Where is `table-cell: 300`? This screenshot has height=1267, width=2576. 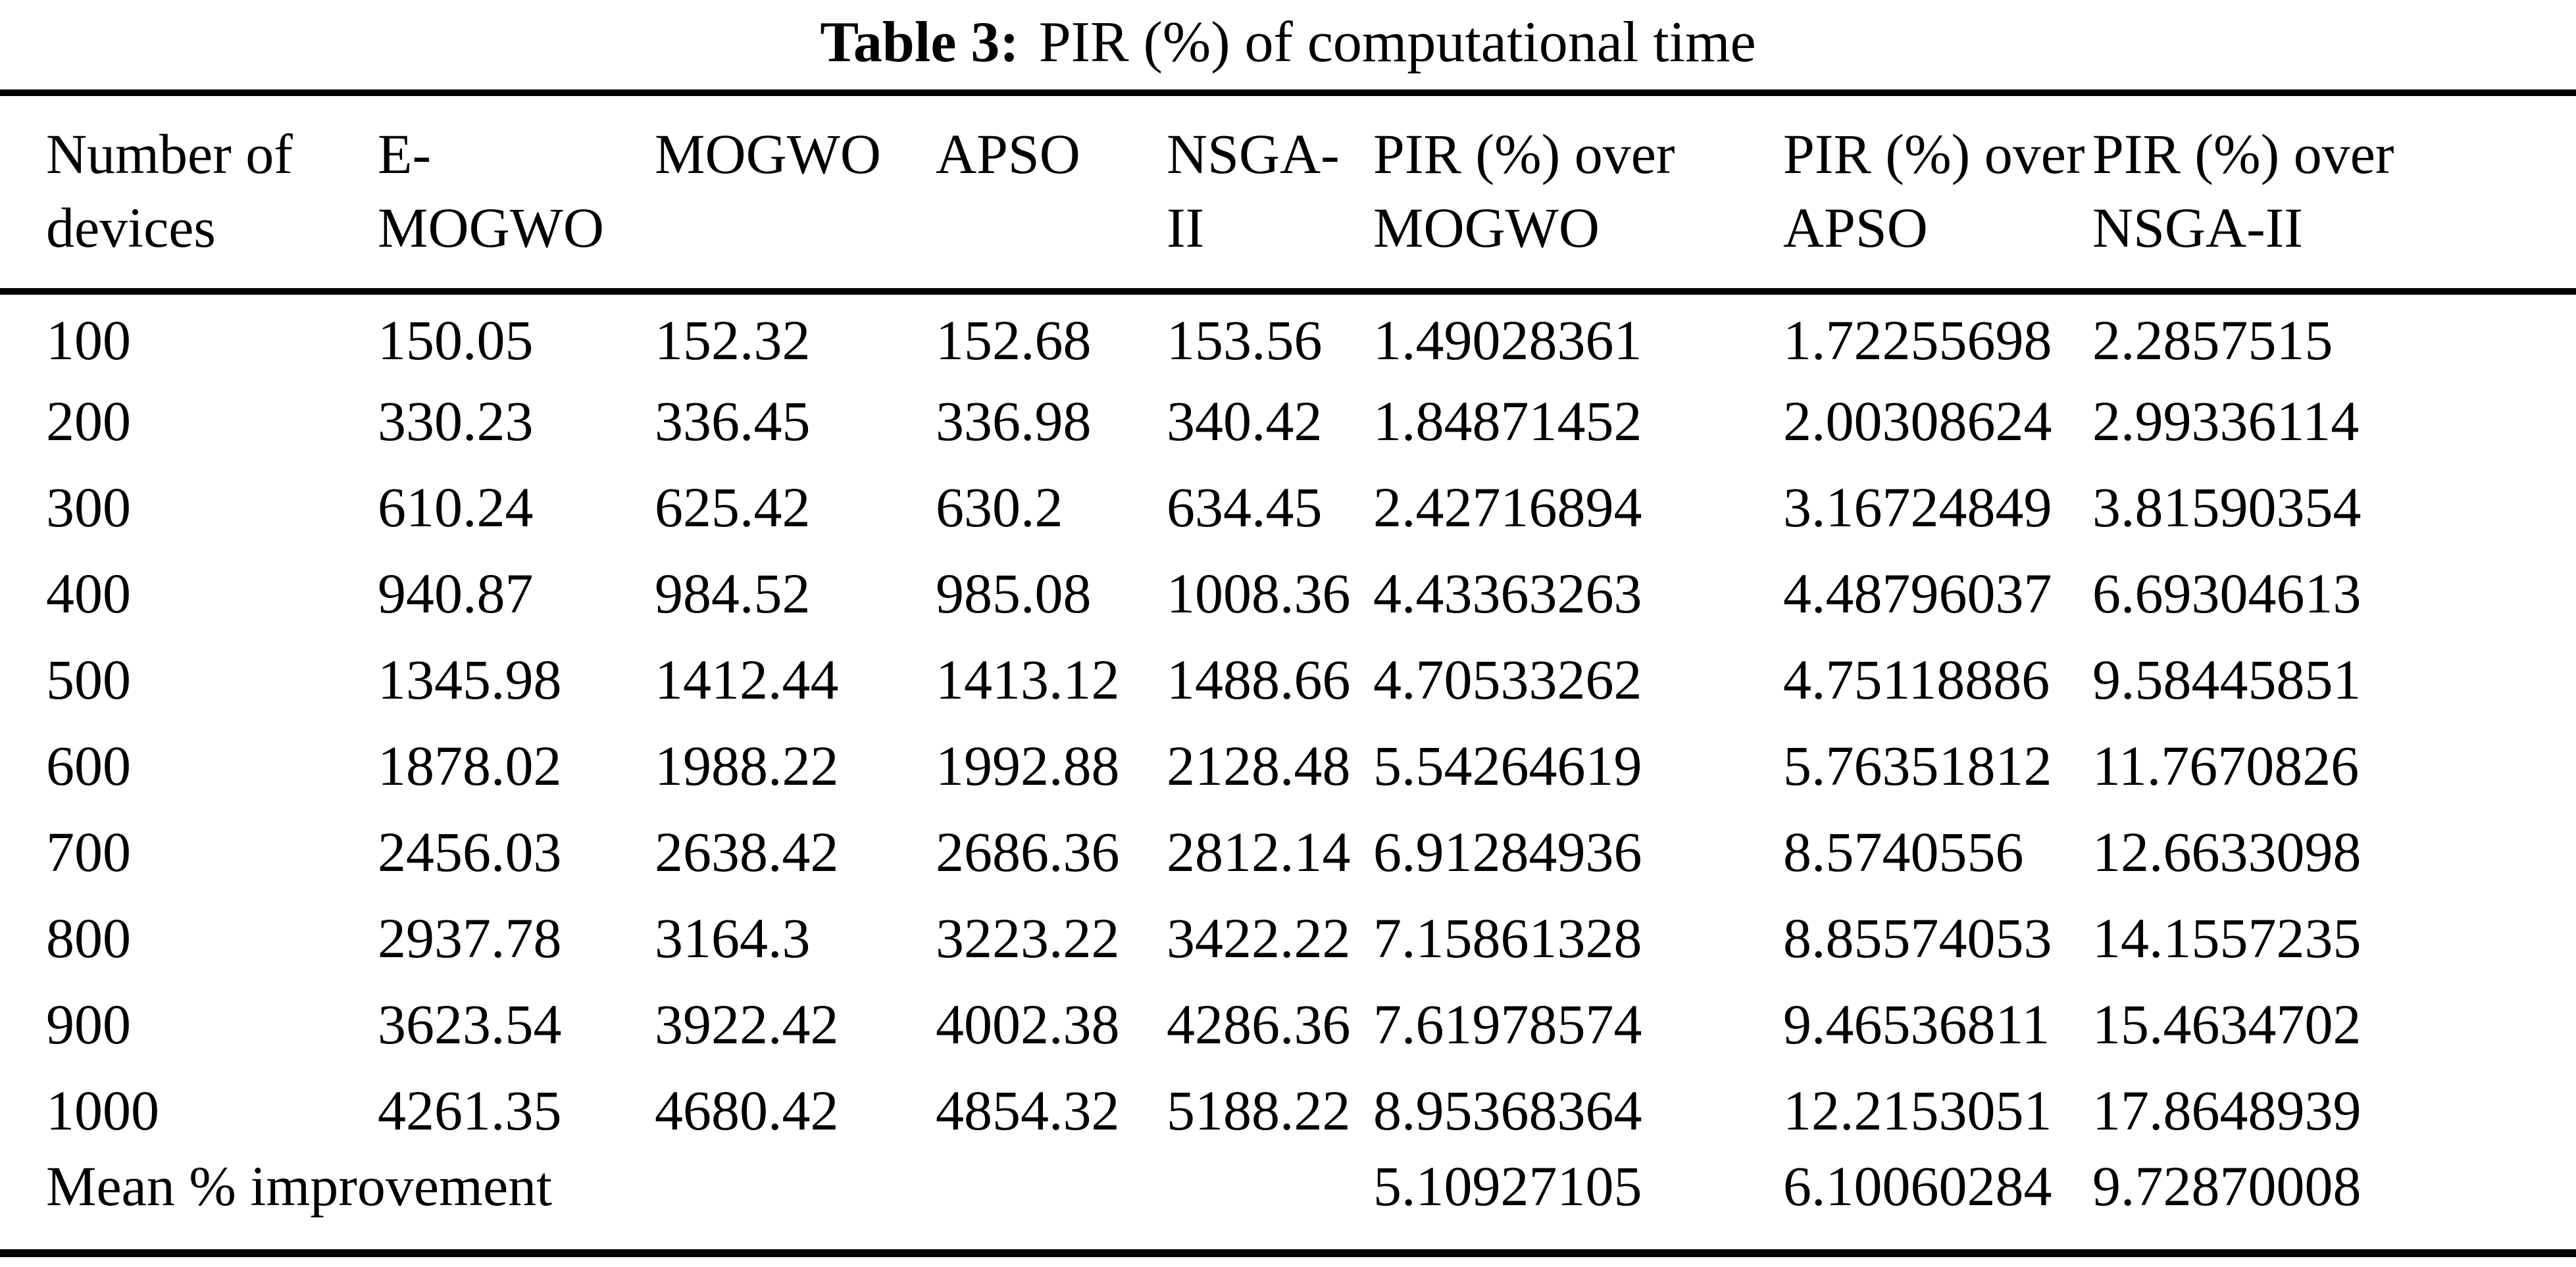
table-cell: 300 is located at coordinates (88, 507).